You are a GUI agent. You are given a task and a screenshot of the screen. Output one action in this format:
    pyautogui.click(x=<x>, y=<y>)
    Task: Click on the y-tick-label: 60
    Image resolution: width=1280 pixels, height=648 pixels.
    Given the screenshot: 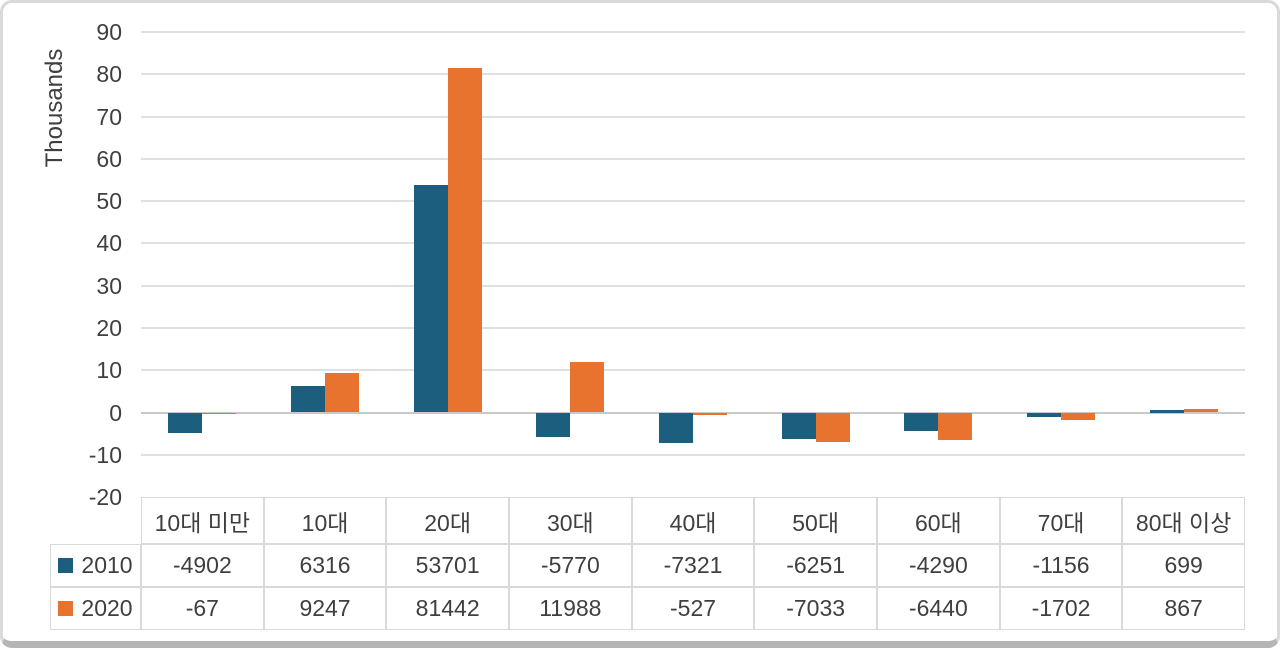 What is the action you would take?
    pyautogui.click(x=109, y=158)
    